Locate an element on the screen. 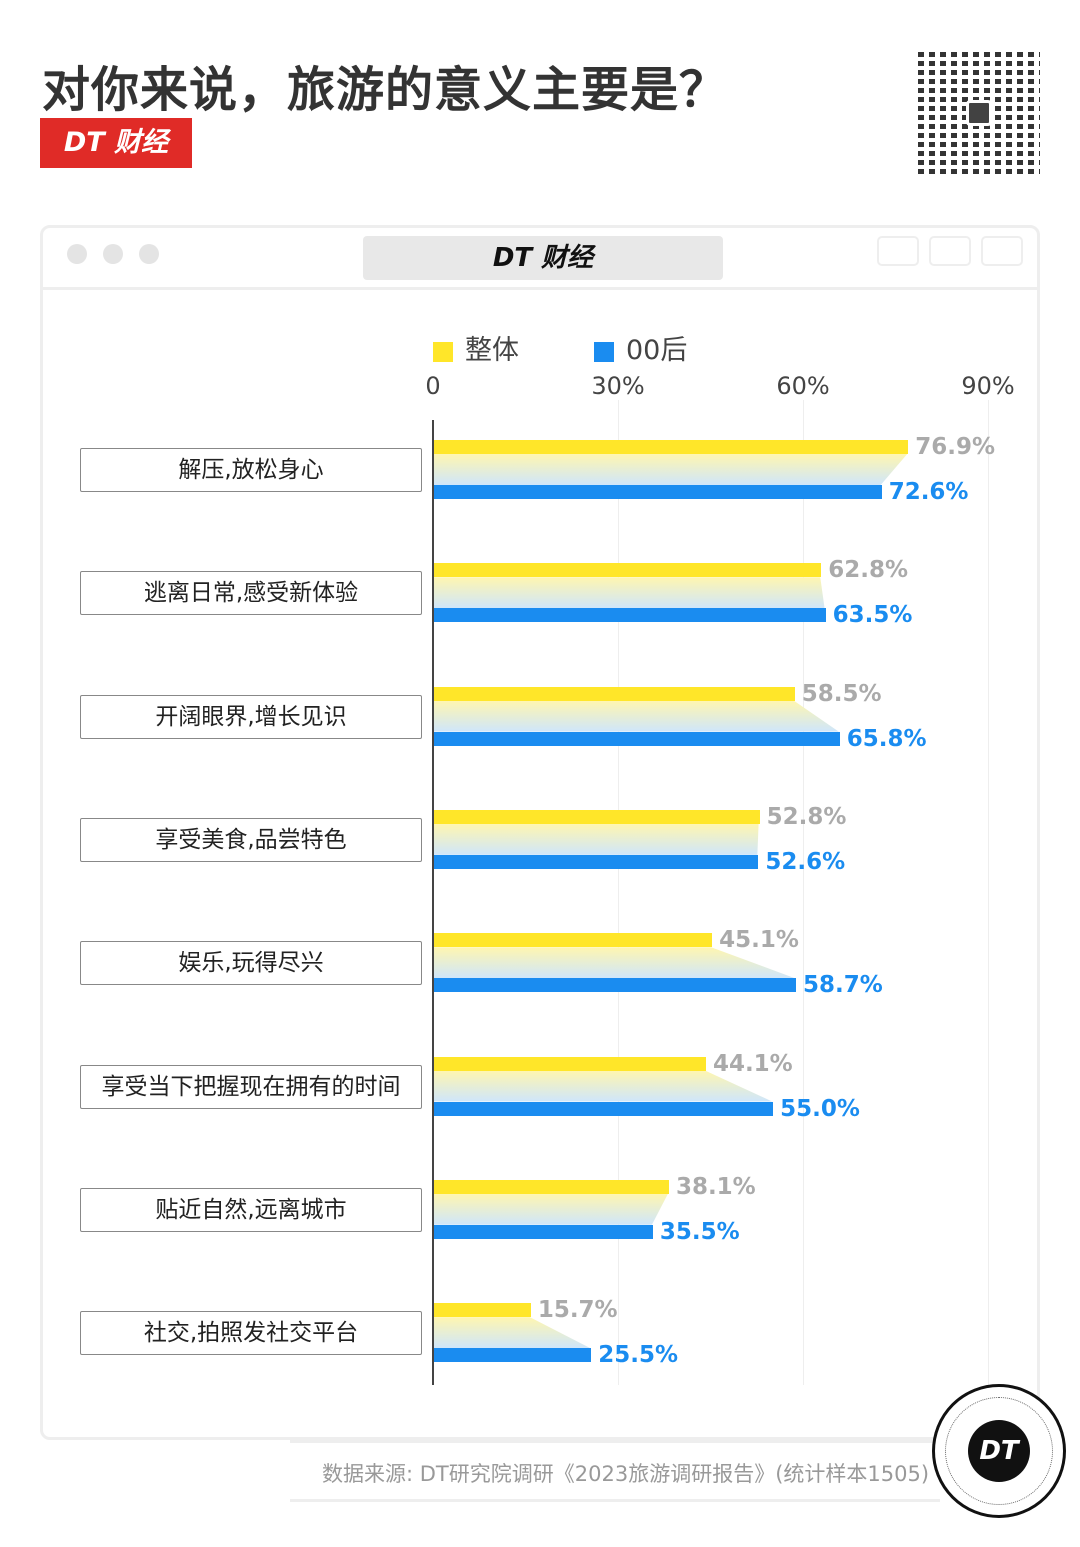 The width and height of the screenshot is (1080, 1547). value-label-post00: 25.5% is located at coordinates (638, 1355).